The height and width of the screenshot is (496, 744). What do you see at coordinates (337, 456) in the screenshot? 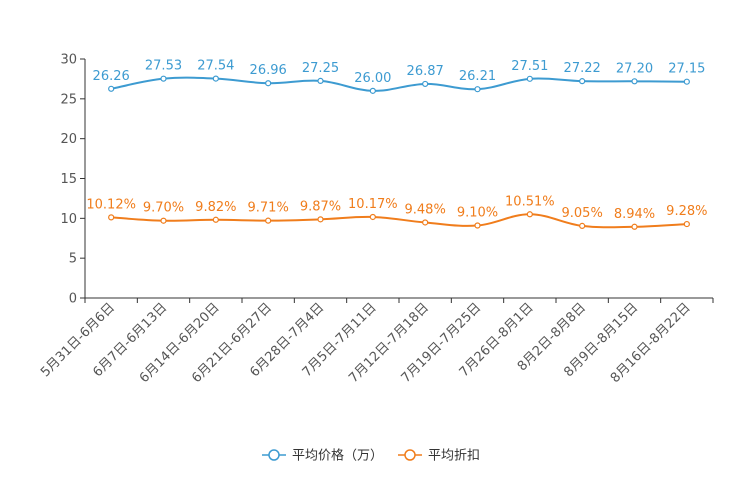
I see `legend-label: 平均价格（万）` at bounding box center [337, 456].